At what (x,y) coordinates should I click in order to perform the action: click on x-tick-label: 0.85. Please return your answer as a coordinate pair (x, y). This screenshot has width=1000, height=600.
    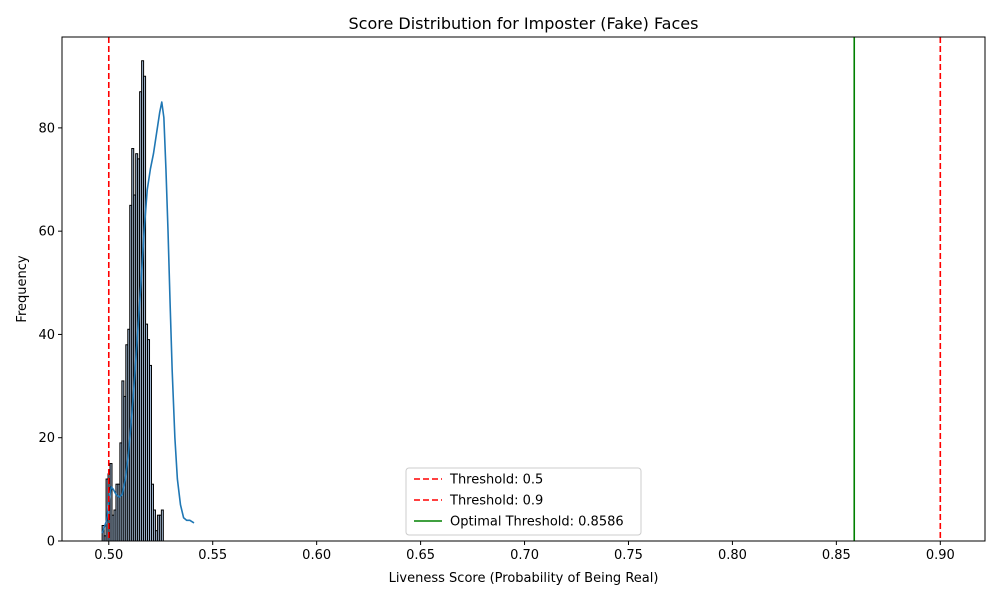
    Looking at the image, I should click on (836, 555).